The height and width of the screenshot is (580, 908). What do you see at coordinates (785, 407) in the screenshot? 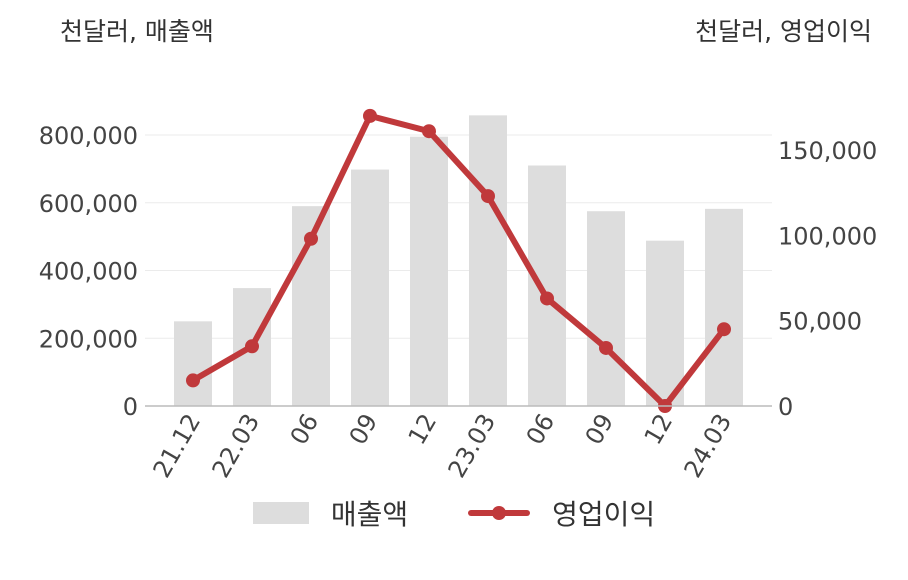
I see `right-tick-label: 0` at bounding box center [785, 407].